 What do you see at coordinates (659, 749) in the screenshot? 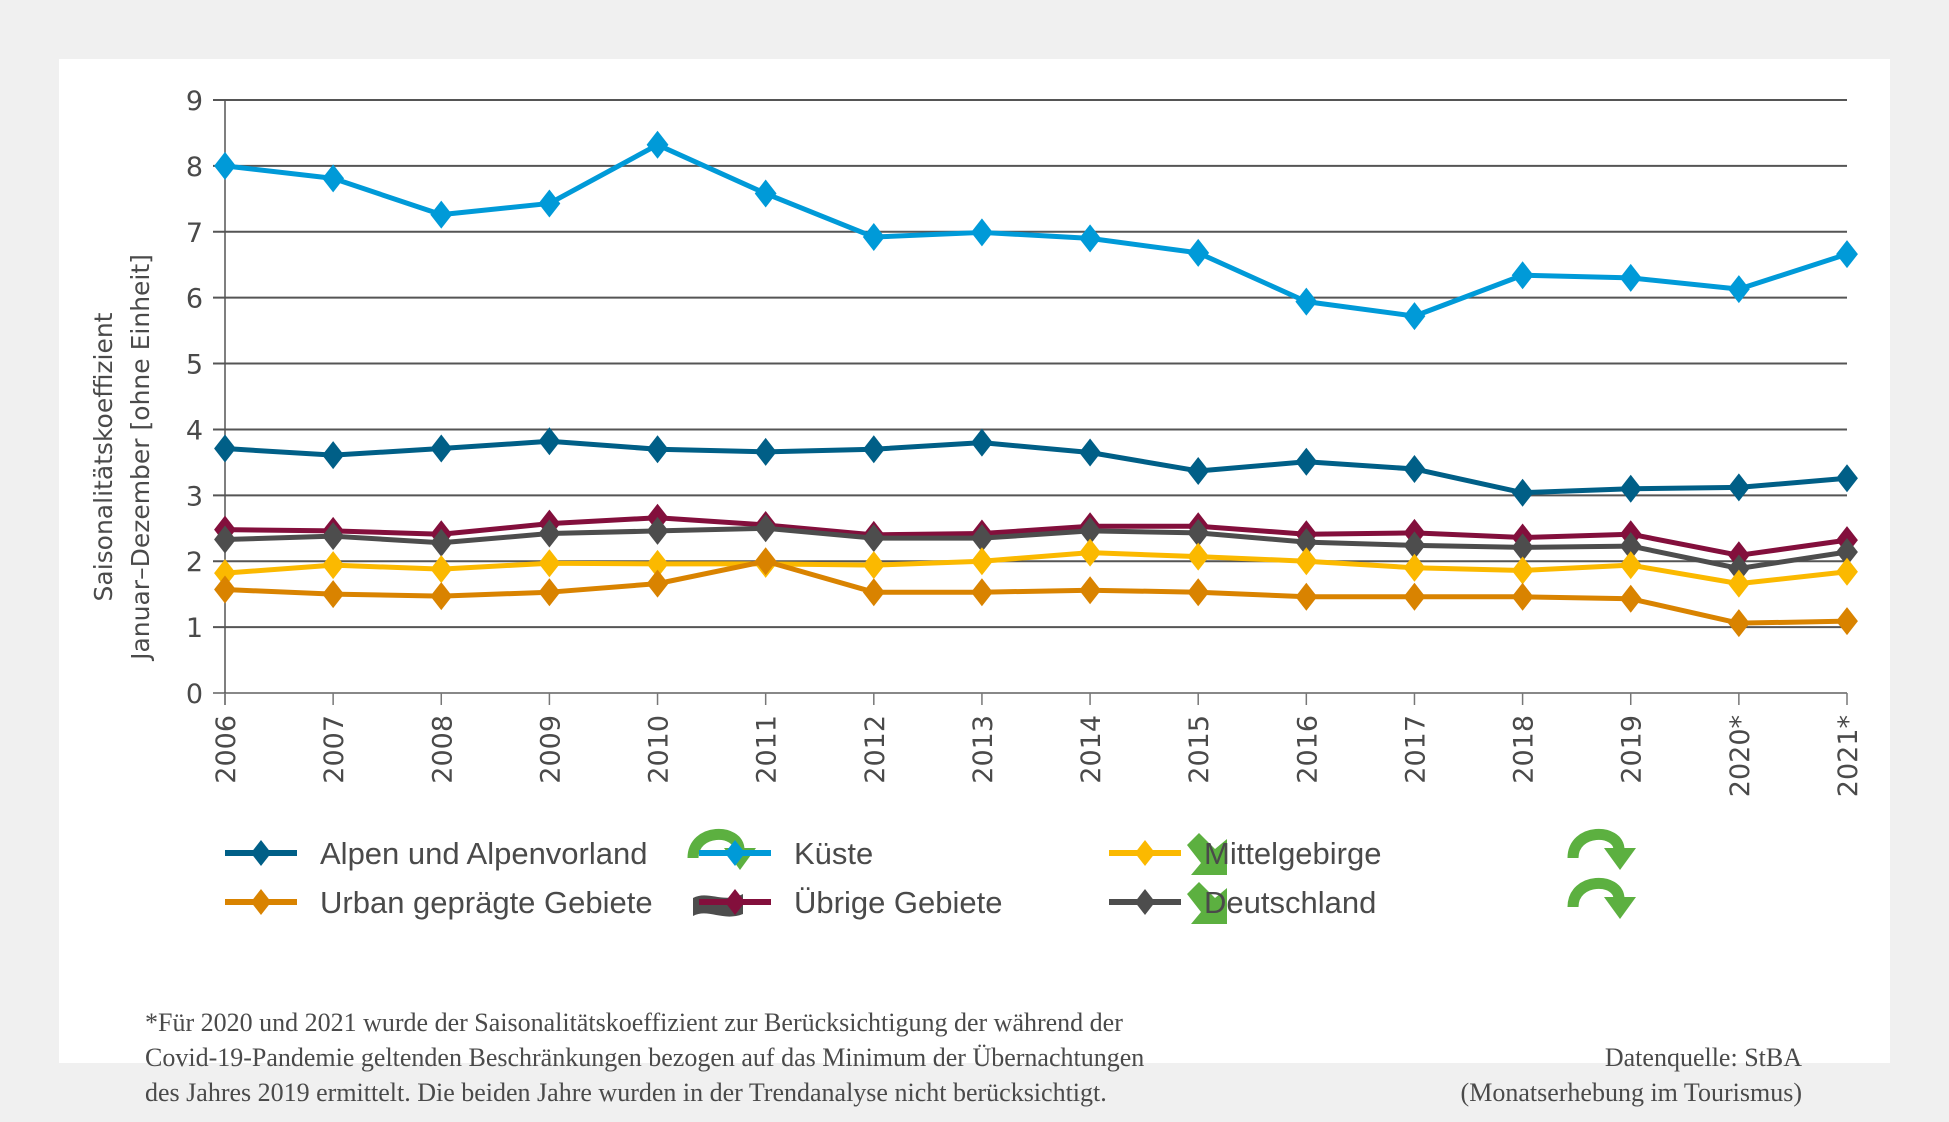
I see `x-tick-label: 2010` at bounding box center [659, 749].